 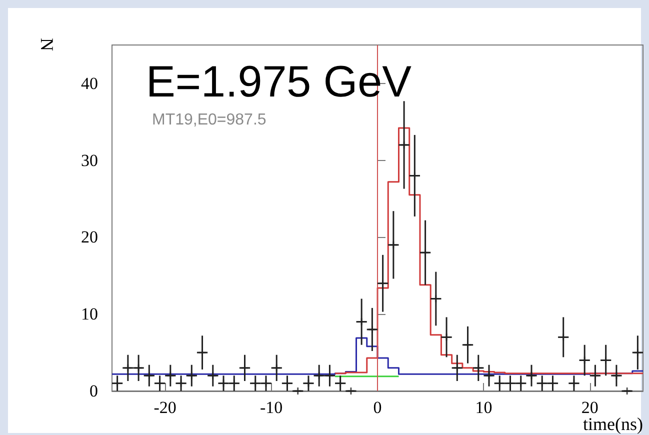 I want to click on y-axis-title: N, so click(x=47, y=44).